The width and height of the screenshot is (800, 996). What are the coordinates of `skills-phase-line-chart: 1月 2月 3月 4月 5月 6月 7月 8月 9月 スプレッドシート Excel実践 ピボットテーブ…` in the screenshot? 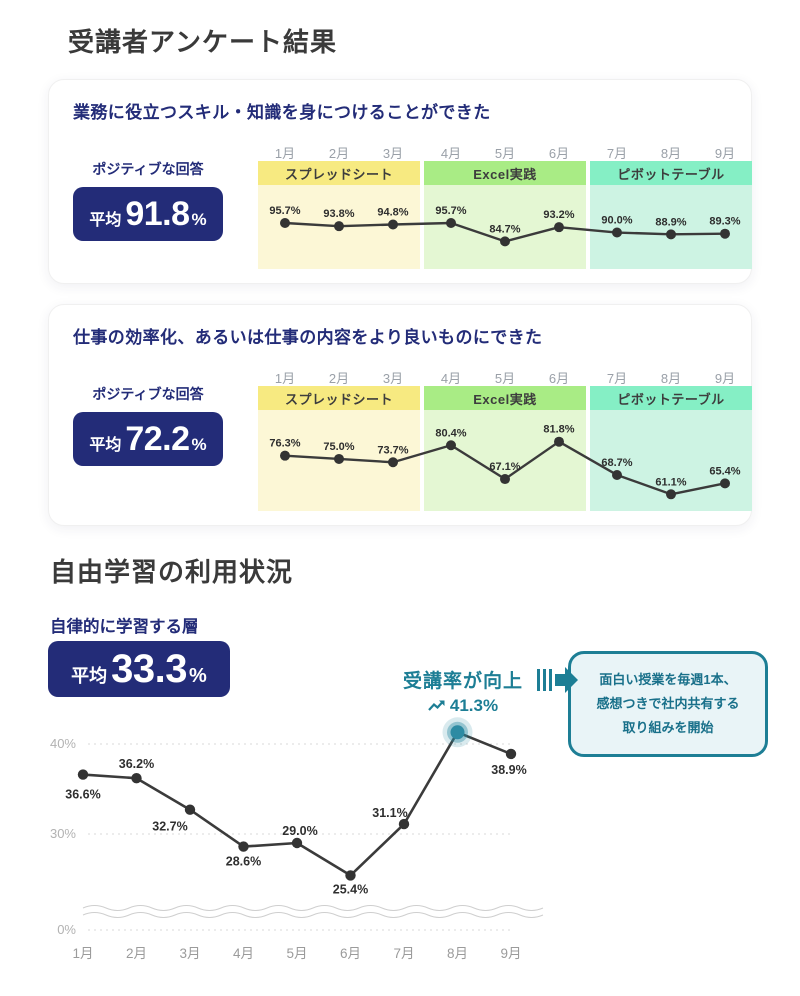 It's located at (505, 208).